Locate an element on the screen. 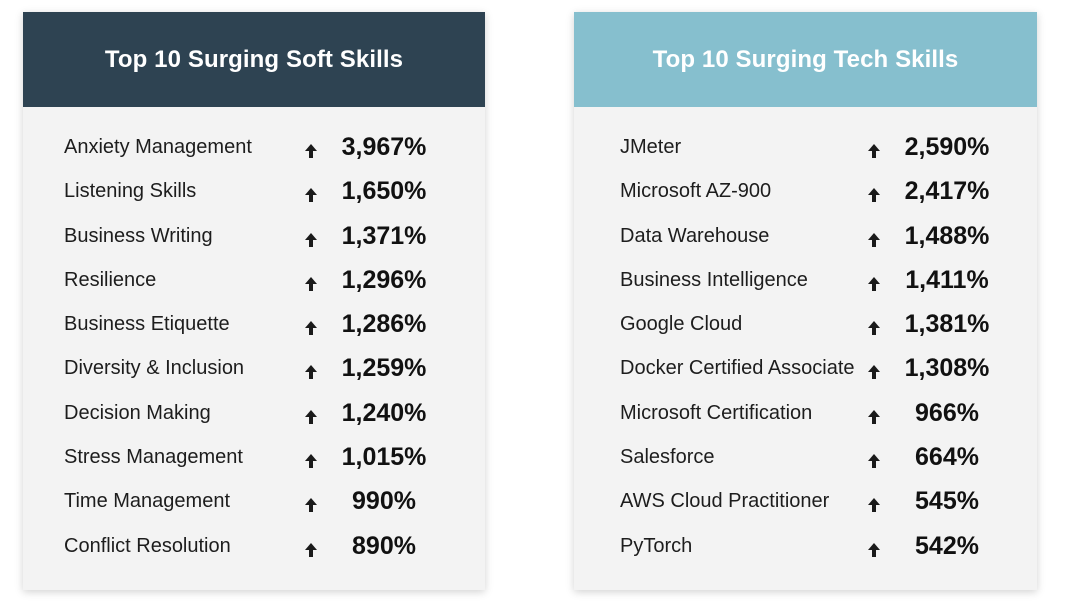 Image resolution: width=1065 pixels, height=614 pixels. soft-skills-title: Top 10 Surging Soft Skills is located at coordinates (254, 59).